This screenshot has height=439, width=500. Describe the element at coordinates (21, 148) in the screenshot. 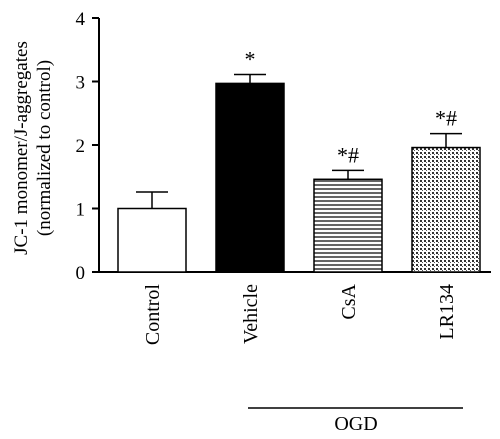

I see `y-axis-label-line1: JC-1 monomer/J-aggregates` at that location.